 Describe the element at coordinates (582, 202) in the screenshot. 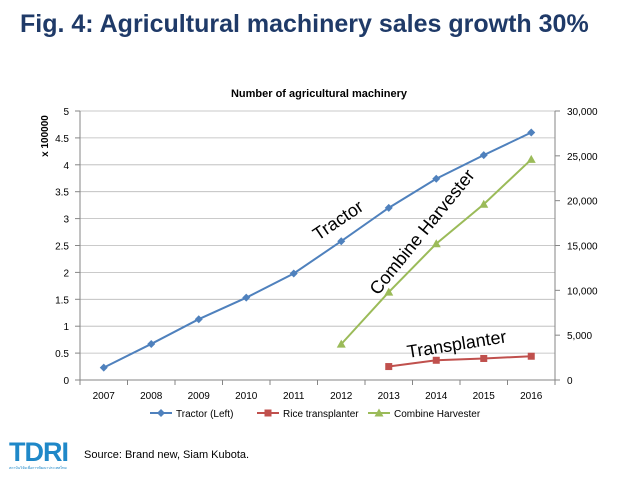

I see `y-right-tick-label: 20,000` at that location.